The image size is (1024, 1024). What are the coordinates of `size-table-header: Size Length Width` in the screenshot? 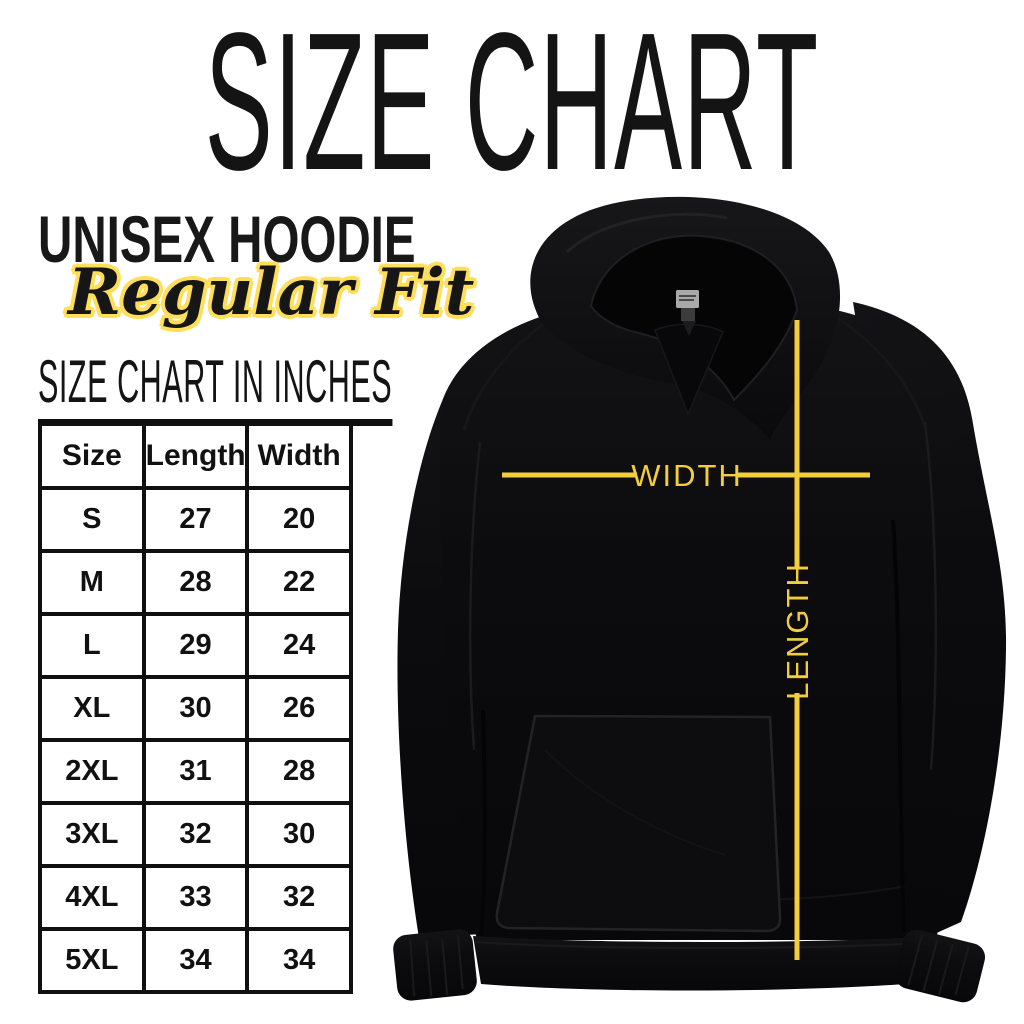 It's located at (195, 456).